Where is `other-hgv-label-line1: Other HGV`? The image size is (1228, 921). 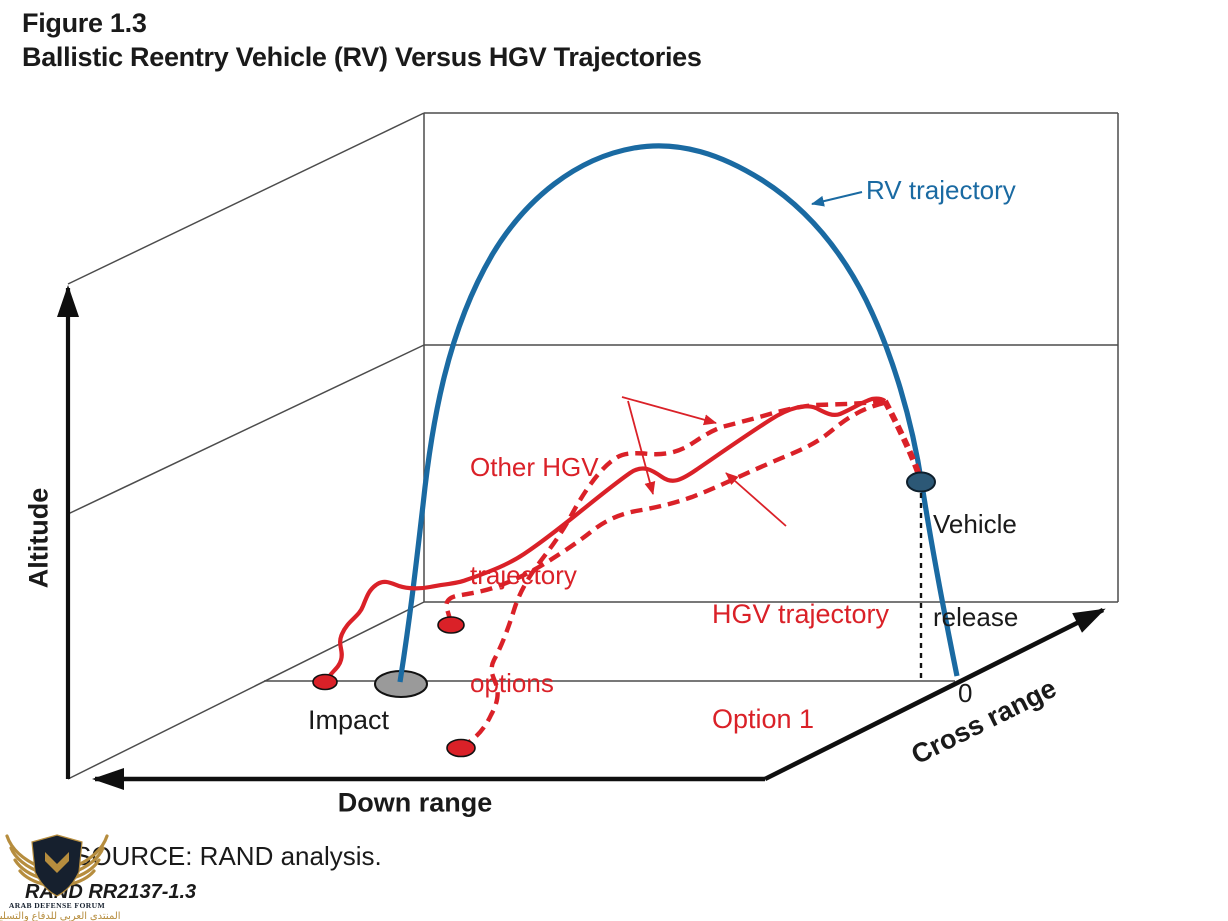
other-hgv-label-line1: Other HGV is located at coordinates (534, 467).